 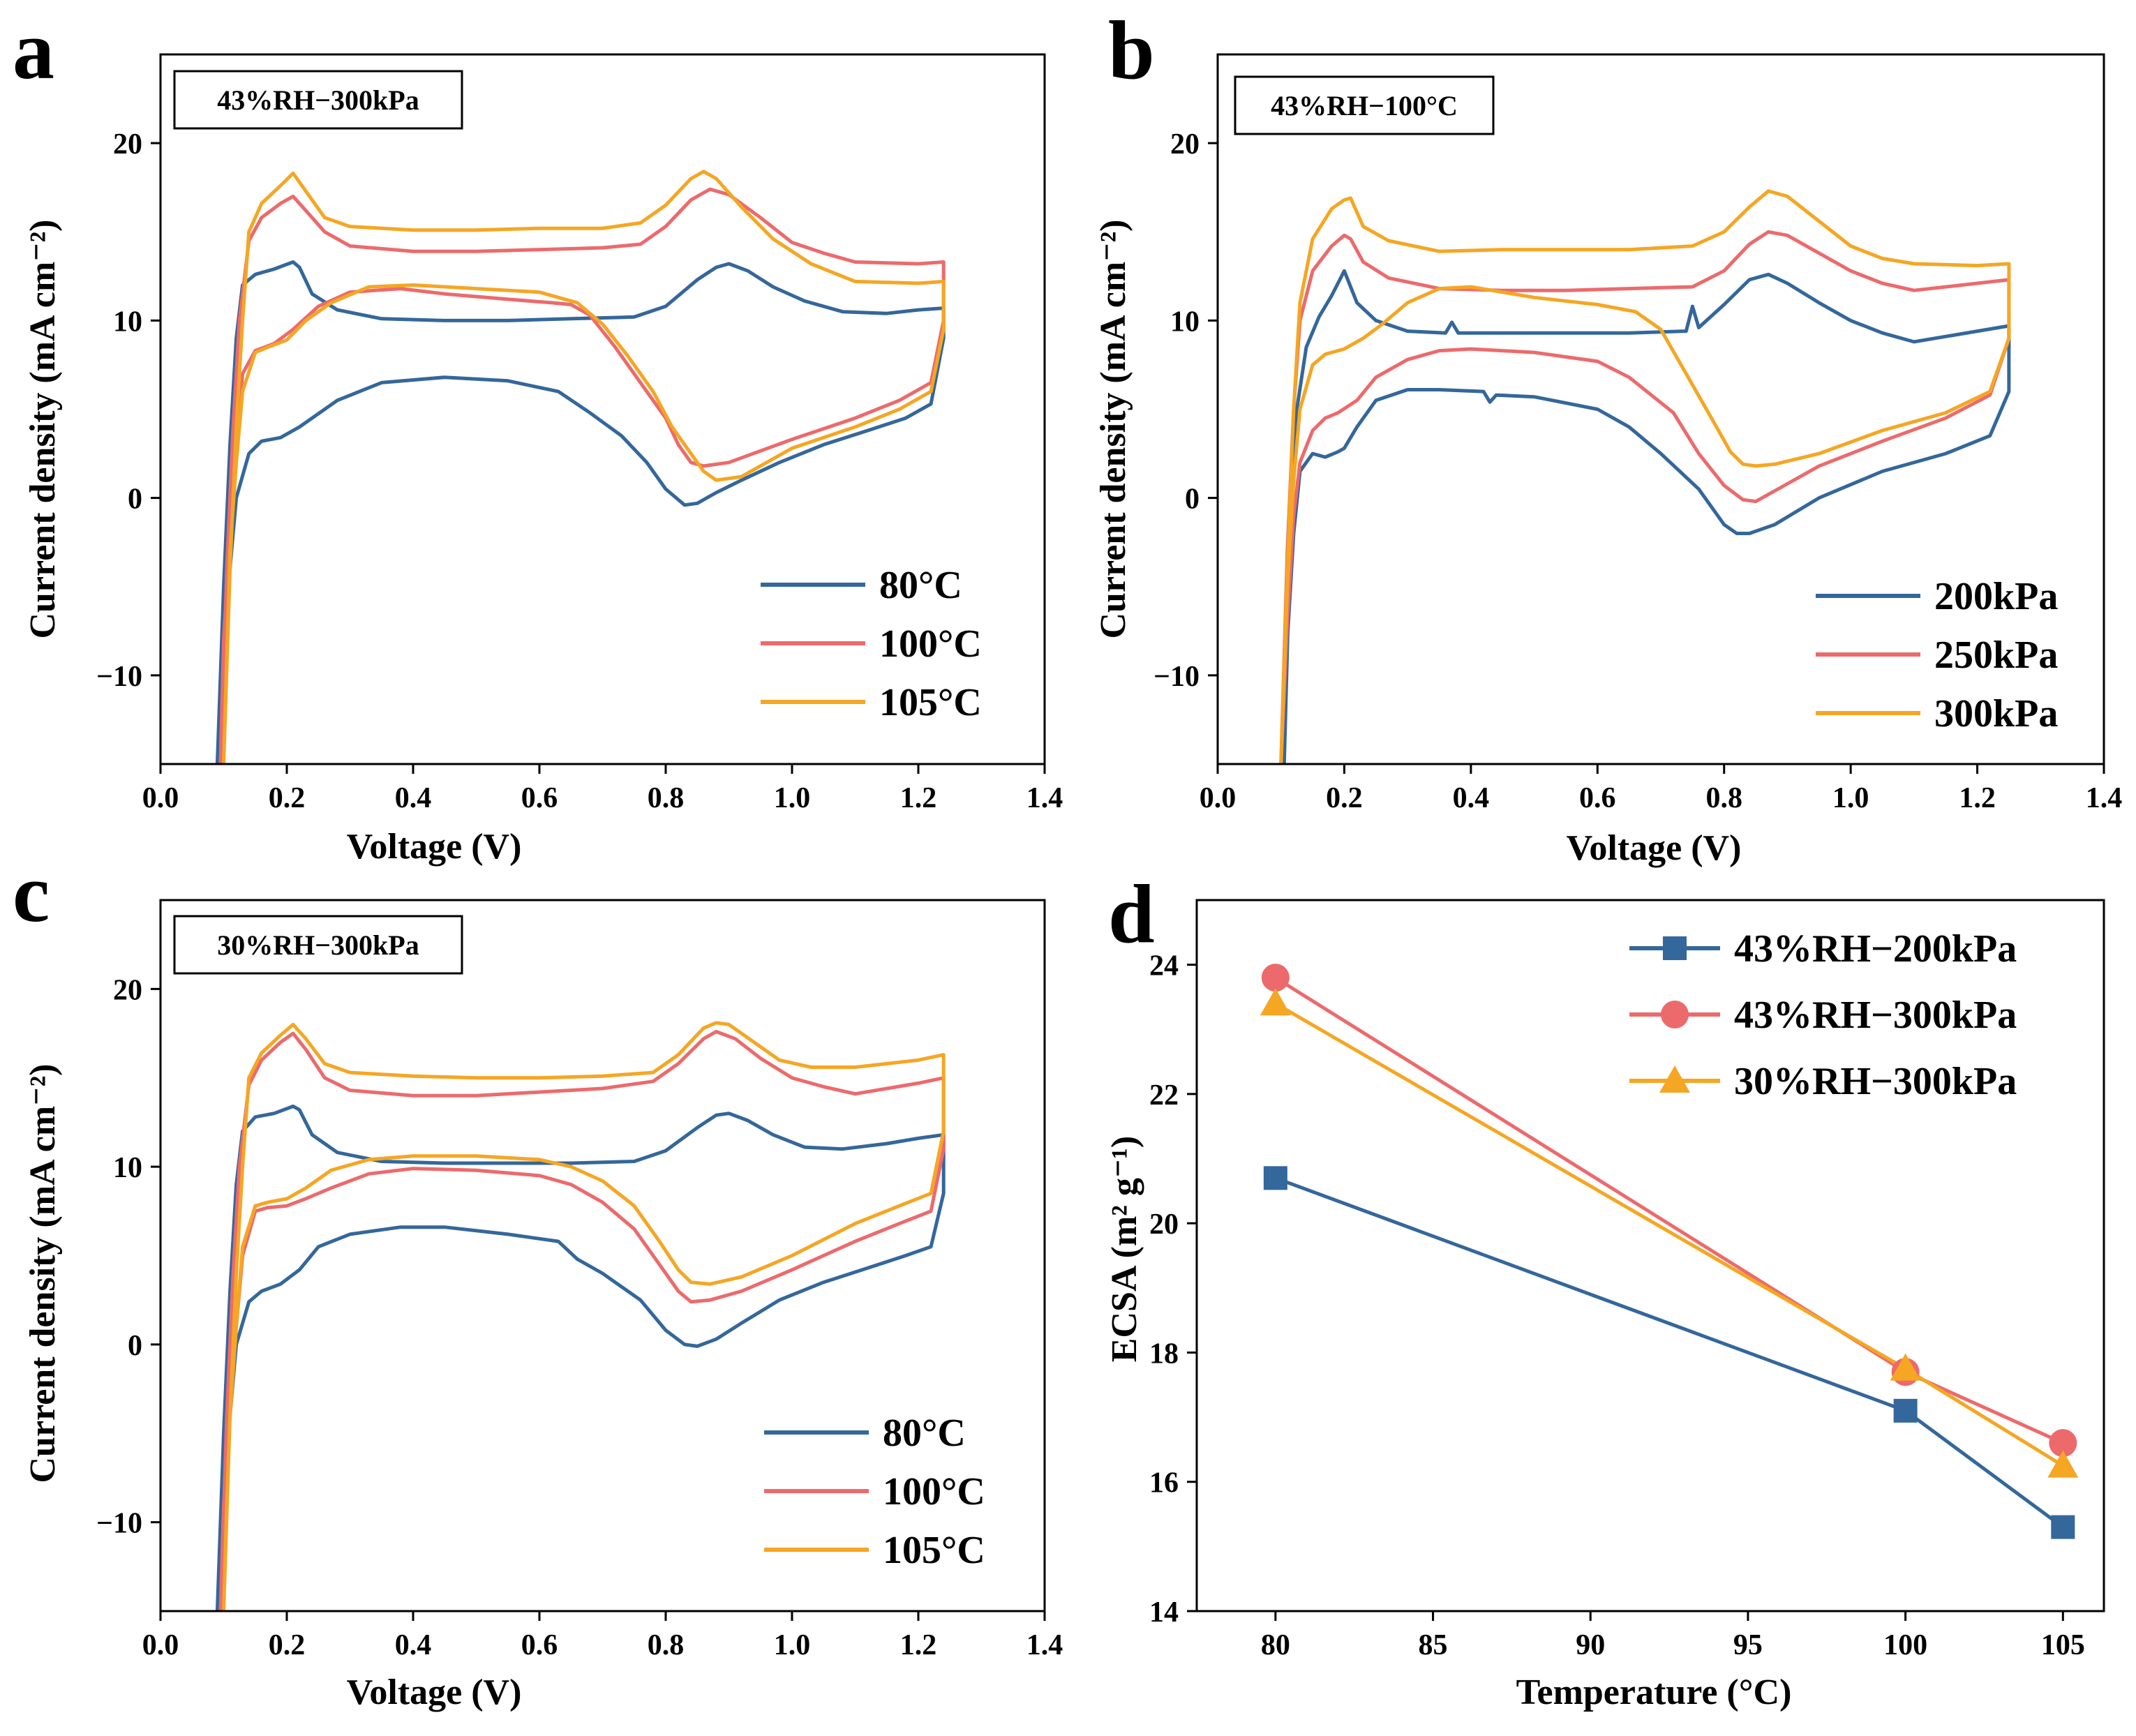 I want to click on panel-d-x-tick-label-5: 100, so click(x=1905, y=1645).